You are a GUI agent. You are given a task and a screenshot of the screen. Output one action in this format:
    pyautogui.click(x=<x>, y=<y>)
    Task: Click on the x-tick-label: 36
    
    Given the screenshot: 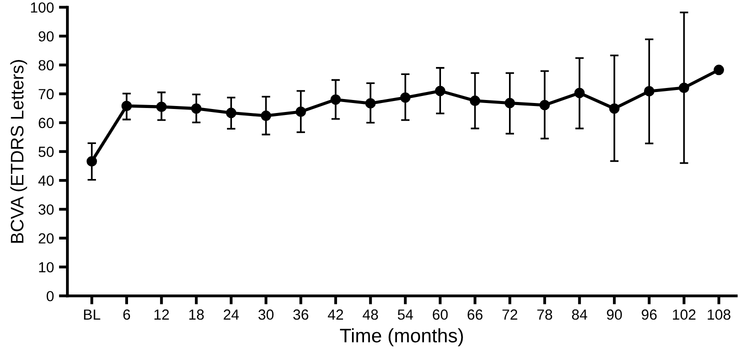 What is the action you would take?
    pyautogui.click(x=300, y=314)
    